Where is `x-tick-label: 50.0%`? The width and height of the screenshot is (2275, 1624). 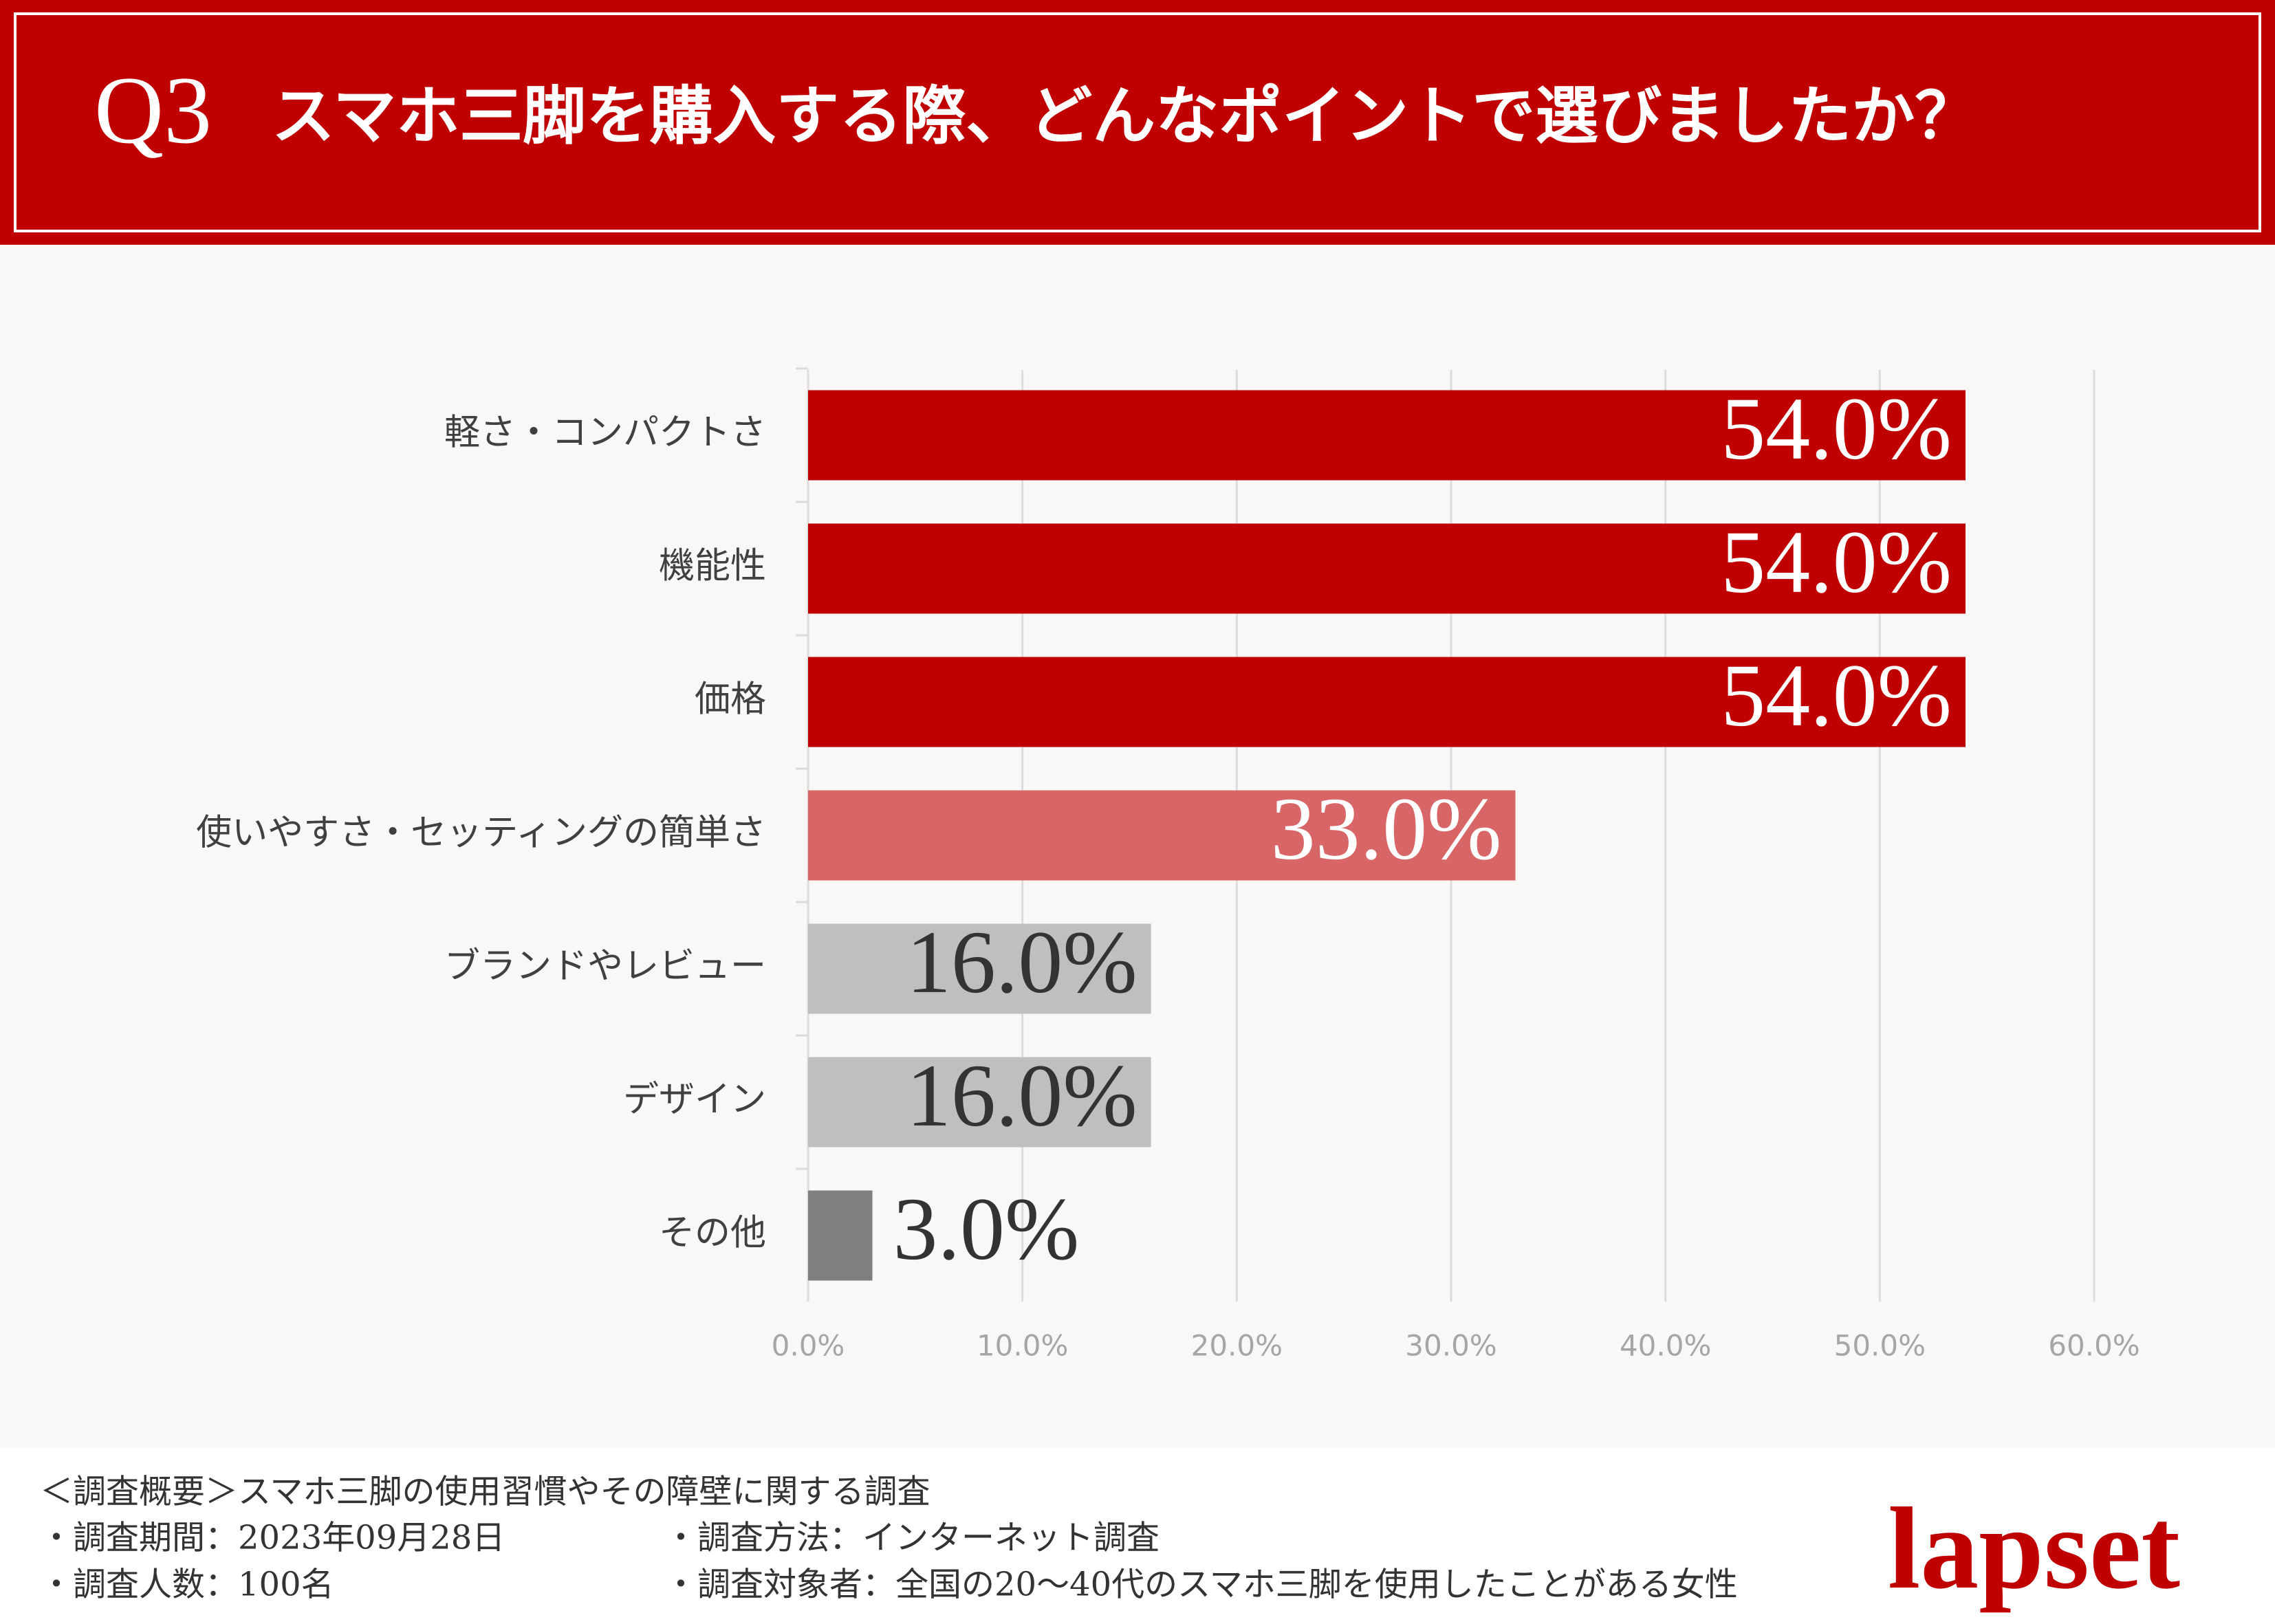
x-tick-label: 50.0% is located at coordinates (1880, 1346).